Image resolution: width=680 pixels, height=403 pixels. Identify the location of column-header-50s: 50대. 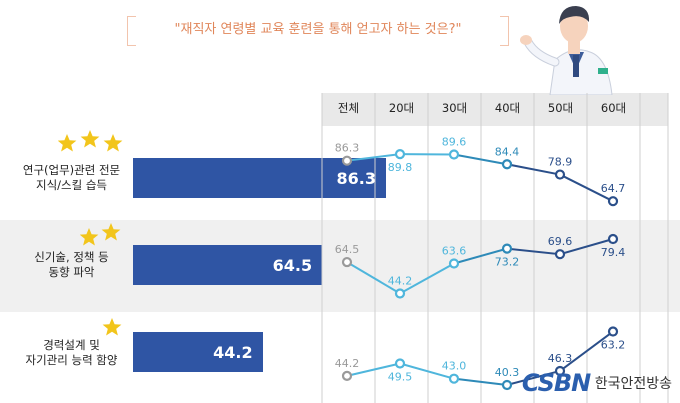
(560, 108).